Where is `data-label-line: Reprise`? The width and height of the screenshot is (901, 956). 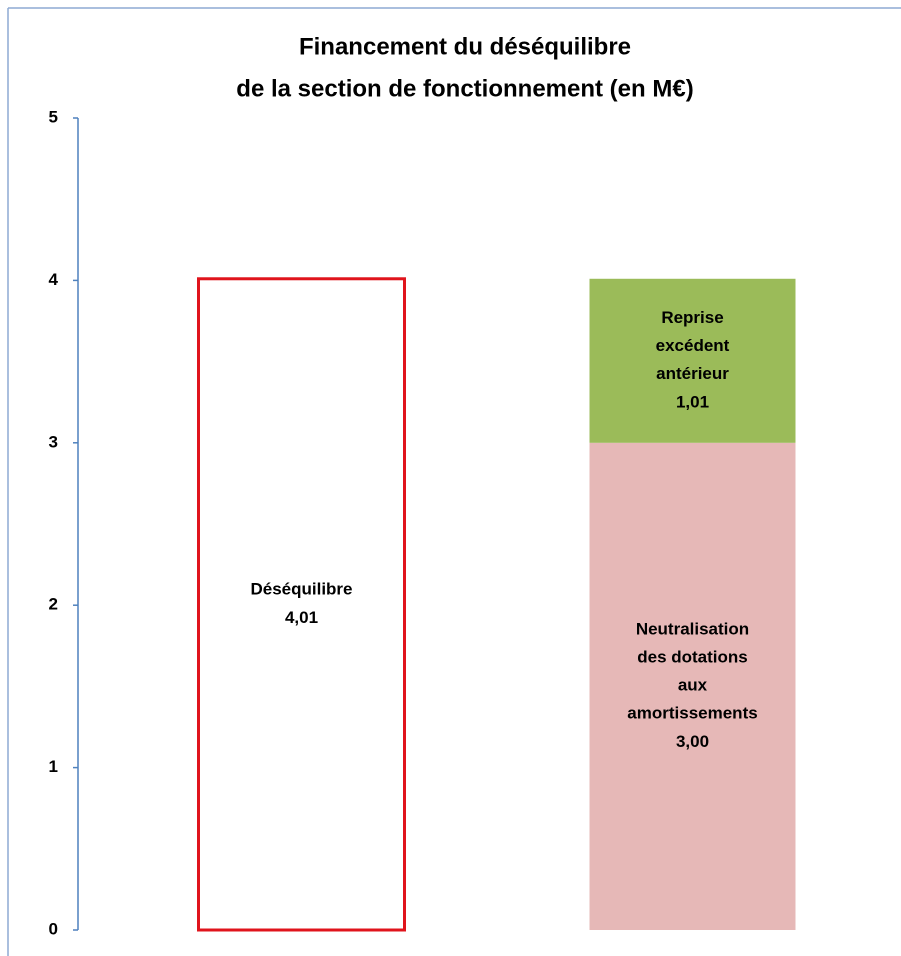 data-label-line: Reprise is located at coordinates (692, 317).